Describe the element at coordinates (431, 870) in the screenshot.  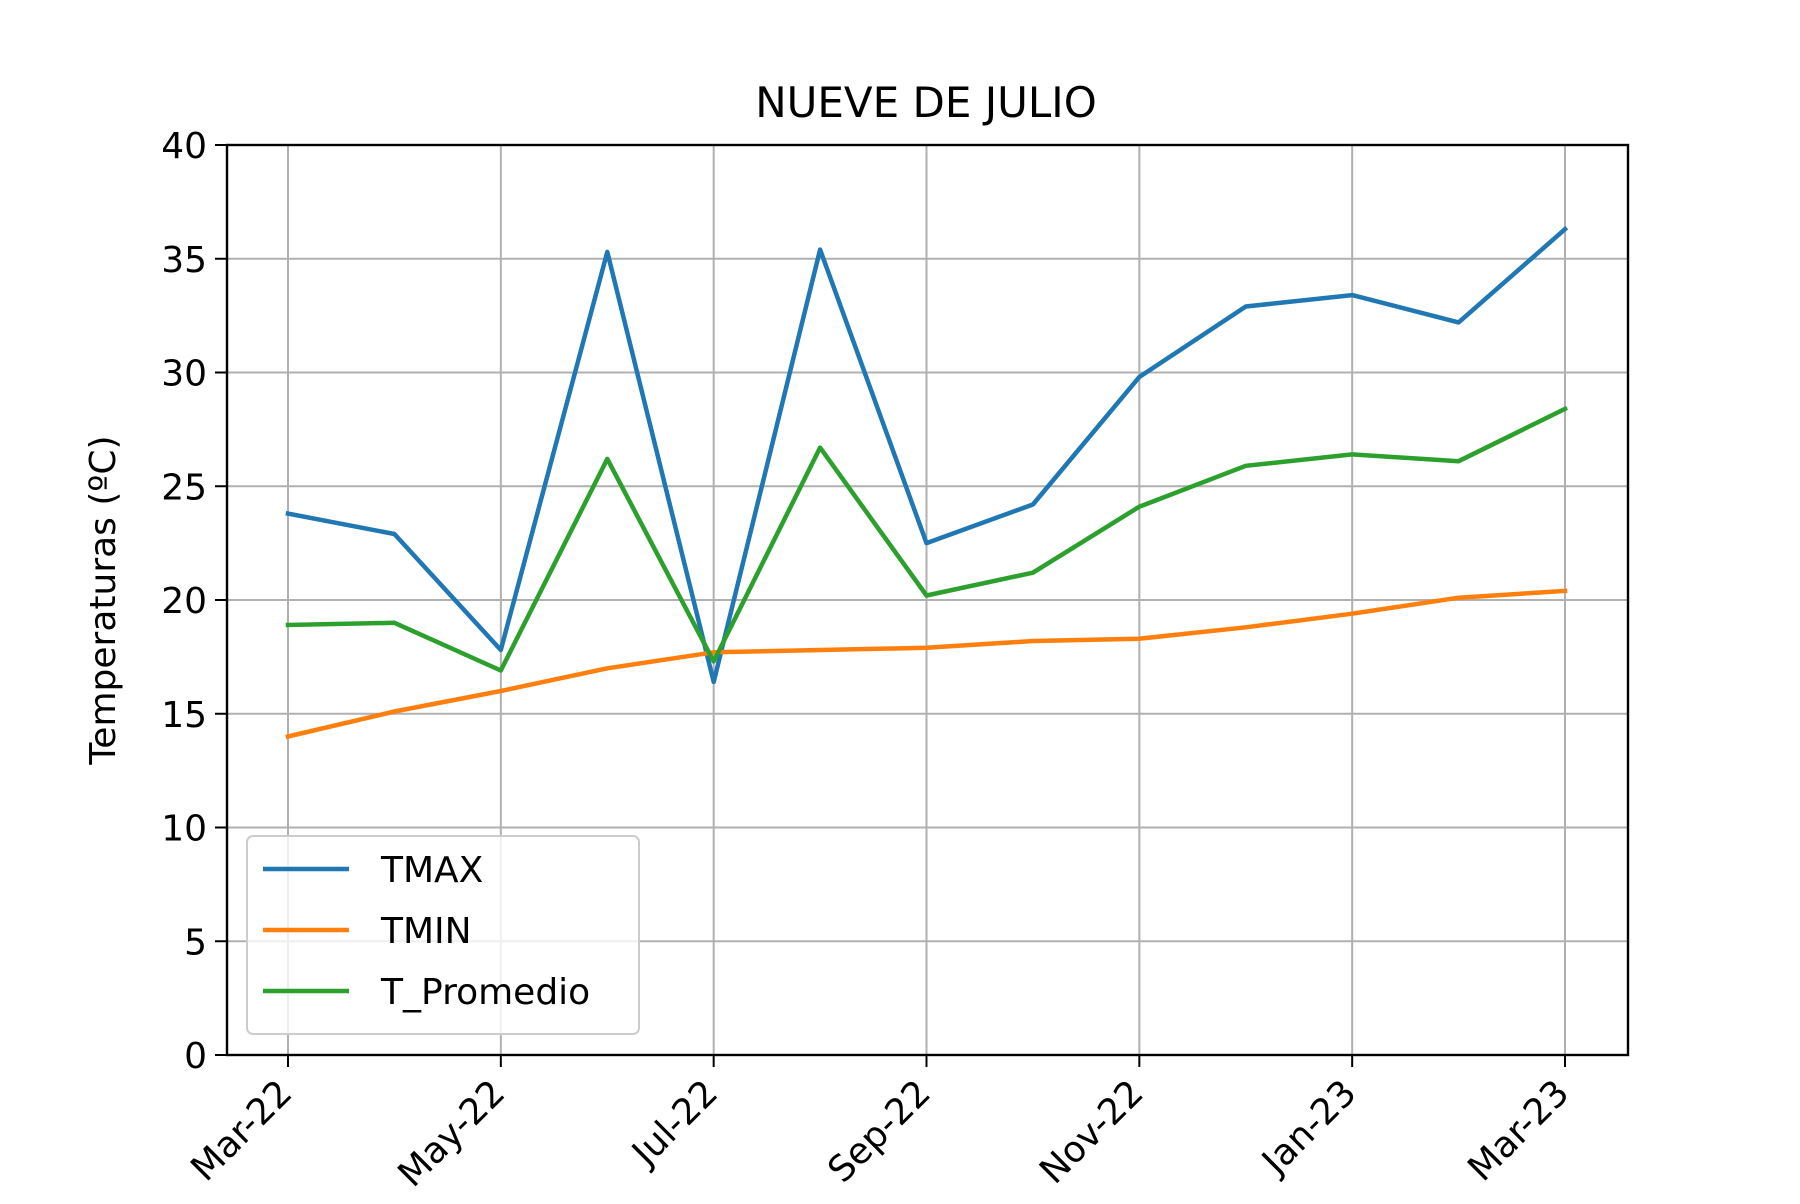
I see `legend-label: TMAX` at that location.